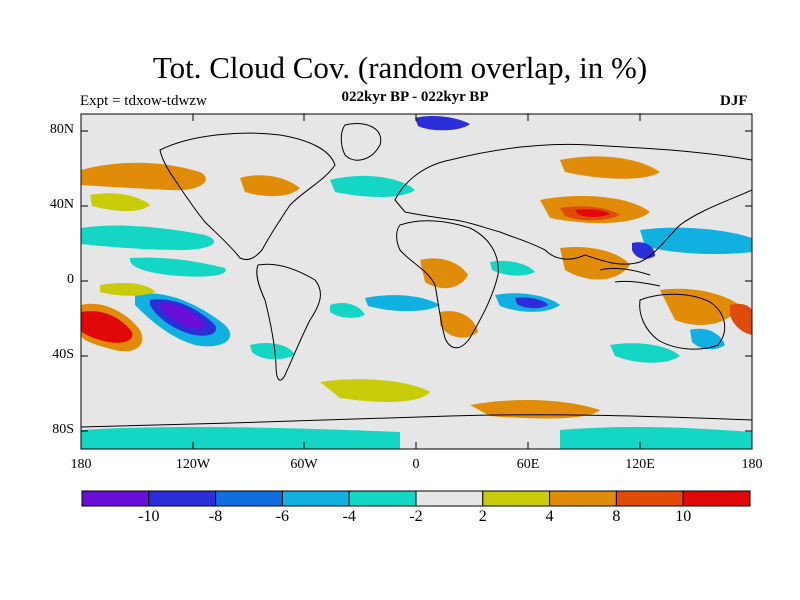  Describe the element at coordinates (734, 101) in the screenshot. I see `season-label: DJF` at that location.